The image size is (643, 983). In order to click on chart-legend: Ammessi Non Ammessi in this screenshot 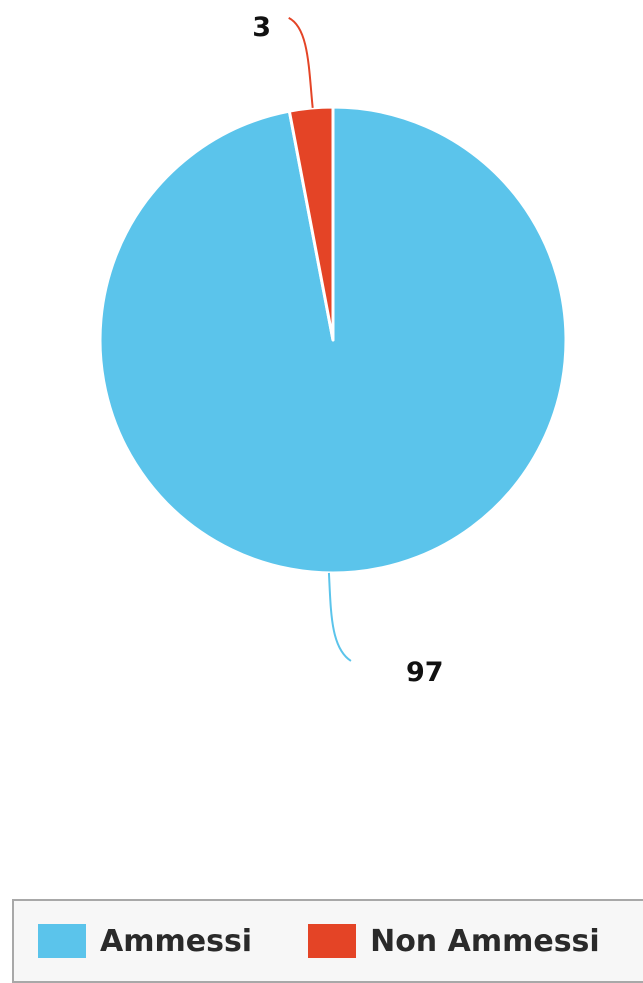, I will do `click(327, 941)`.